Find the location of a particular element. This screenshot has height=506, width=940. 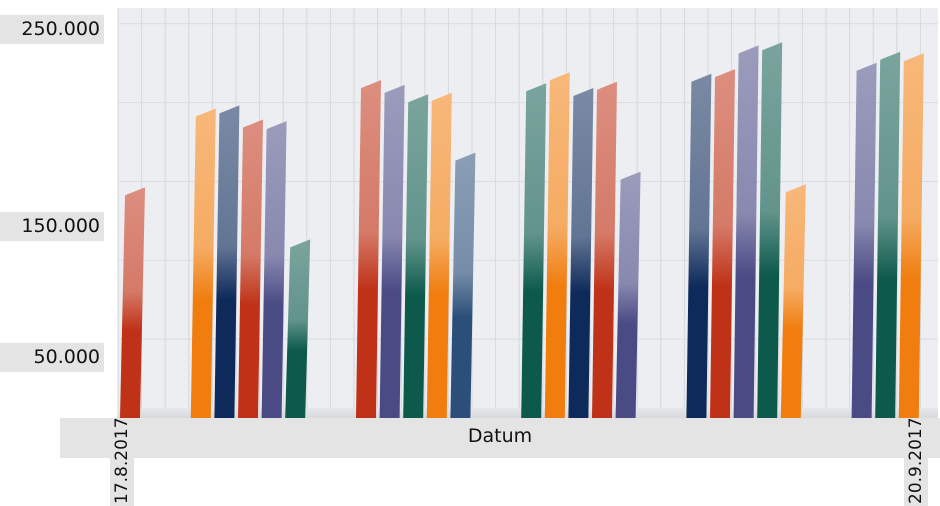

x-axis-title: Datum is located at coordinates (500, 438).